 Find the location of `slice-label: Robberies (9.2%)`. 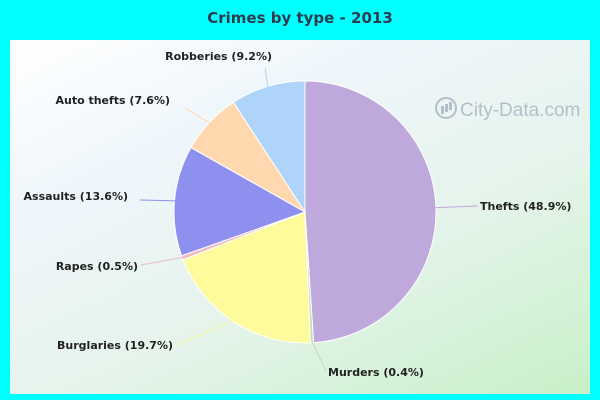

slice-label: Robberies (9.2%) is located at coordinates (218, 56).